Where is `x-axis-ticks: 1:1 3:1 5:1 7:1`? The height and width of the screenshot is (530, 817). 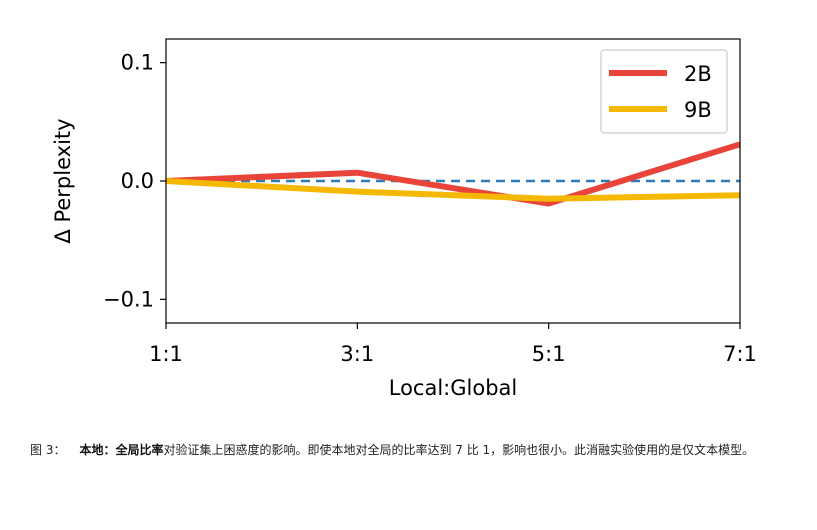 x-axis-ticks: 1:1 3:1 5:1 7:1 is located at coordinates (453, 344).